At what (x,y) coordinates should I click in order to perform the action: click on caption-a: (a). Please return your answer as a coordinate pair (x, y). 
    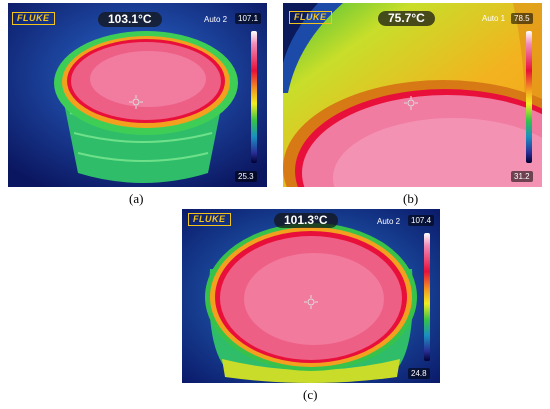
    Looking at the image, I should click on (136, 198).